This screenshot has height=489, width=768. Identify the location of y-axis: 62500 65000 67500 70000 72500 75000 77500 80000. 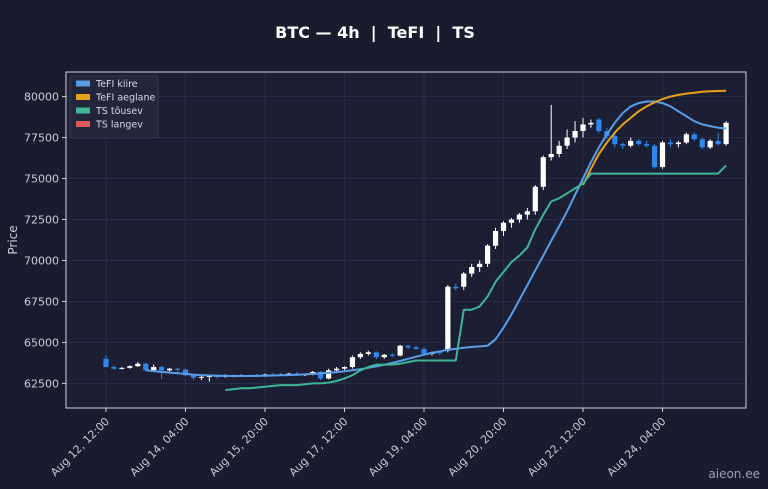
(45, 240).